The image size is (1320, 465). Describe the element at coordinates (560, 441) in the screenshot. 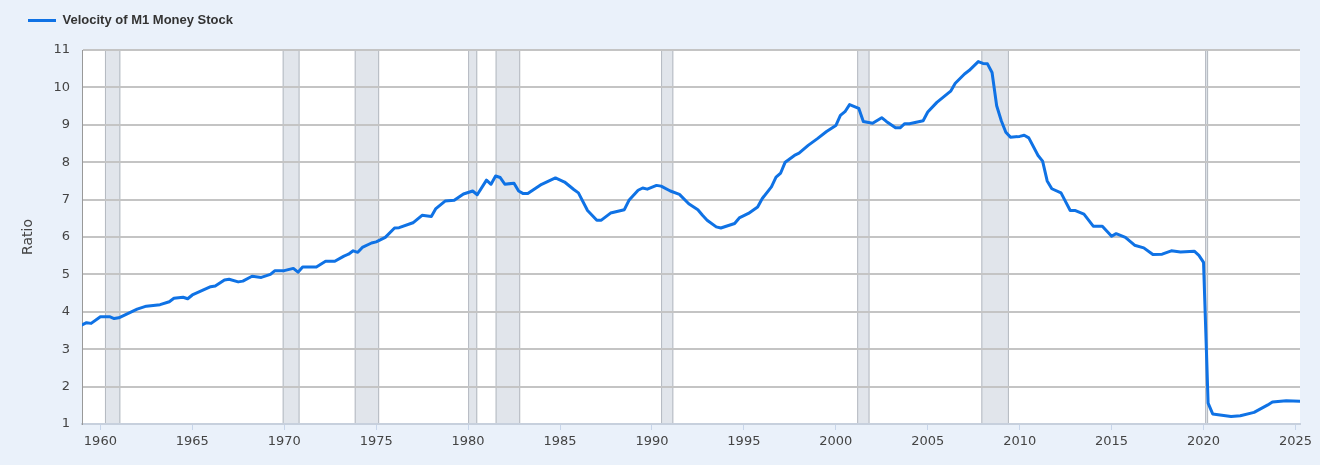

I see `x-tick-label: 1985` at that location.